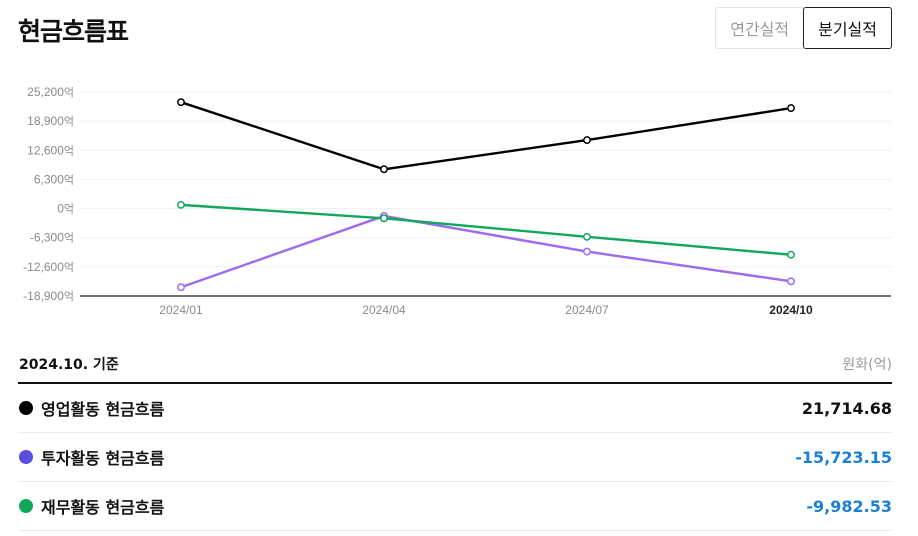 The width and height of the screenshot is (918, 536). Describe the element at coordinates (73, 31) in the screenshot. I see `page-title: 현금흐름표` at that location.